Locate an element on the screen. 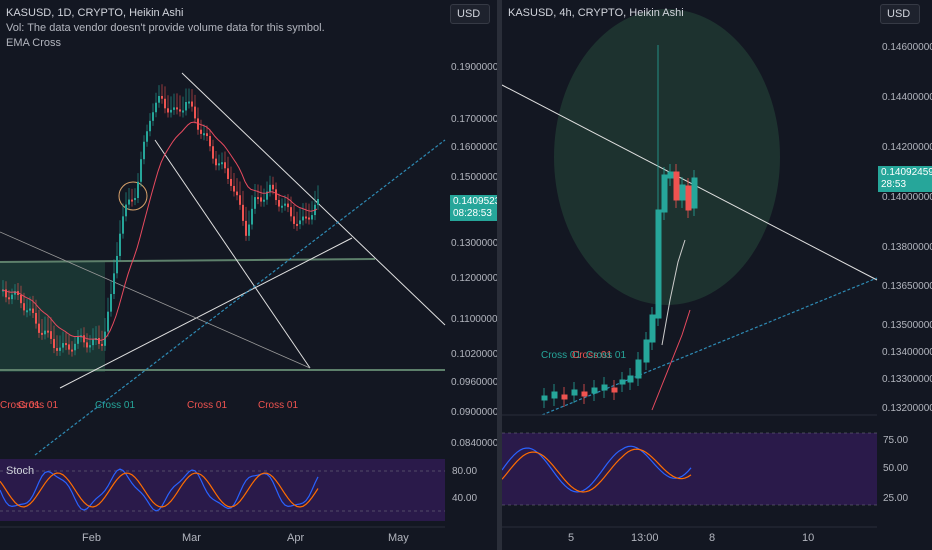 The width and height of the screenshot is (932, 550). current-price-badge: 0.14092459 28:53 is located at coordinates (905, 179).